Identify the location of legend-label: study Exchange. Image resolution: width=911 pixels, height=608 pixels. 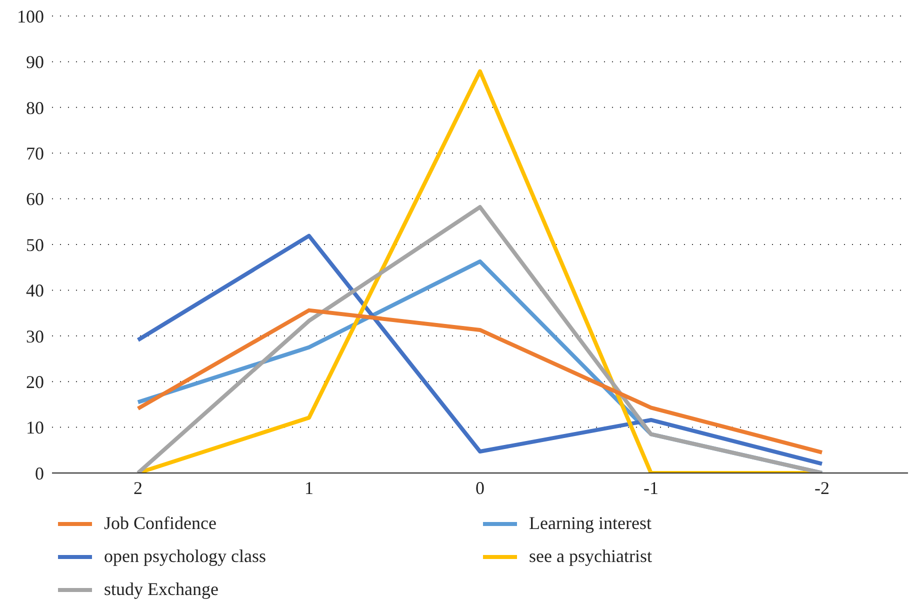
(161, 589).